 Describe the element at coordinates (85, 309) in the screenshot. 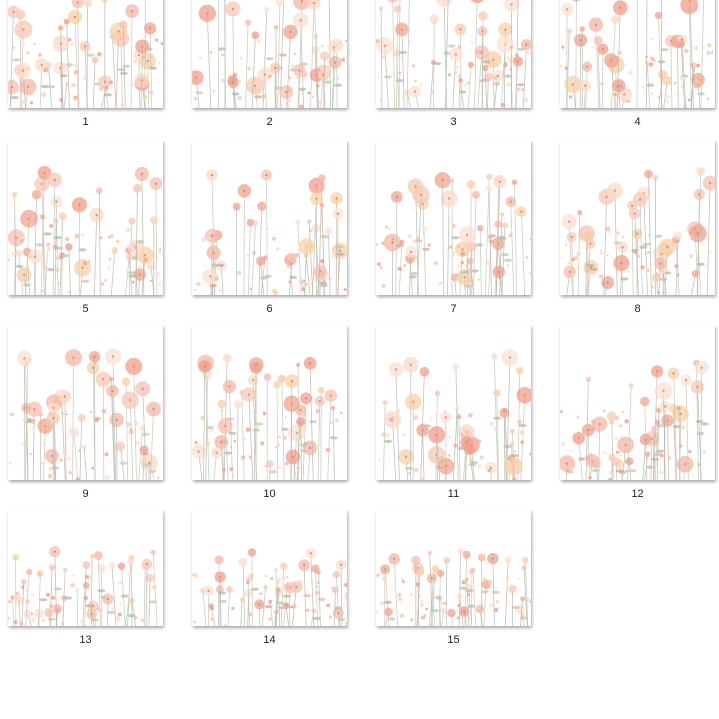

I see `file-name: 5` at that location.